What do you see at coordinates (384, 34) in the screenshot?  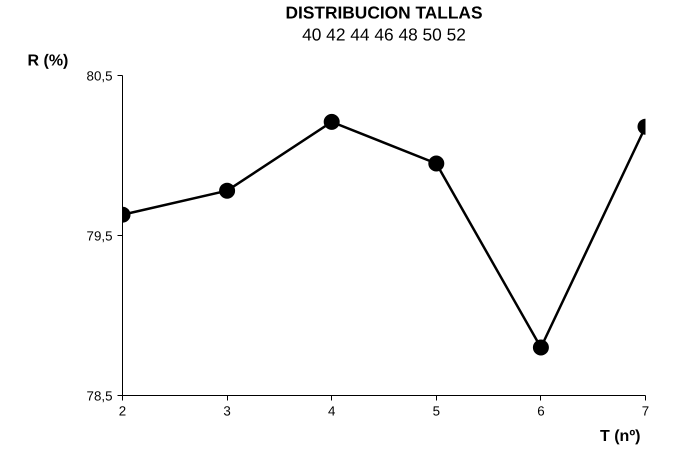 I see `chart-subtitle: 40 42 44 46 48 50 52` at bounding box center [384, 34].